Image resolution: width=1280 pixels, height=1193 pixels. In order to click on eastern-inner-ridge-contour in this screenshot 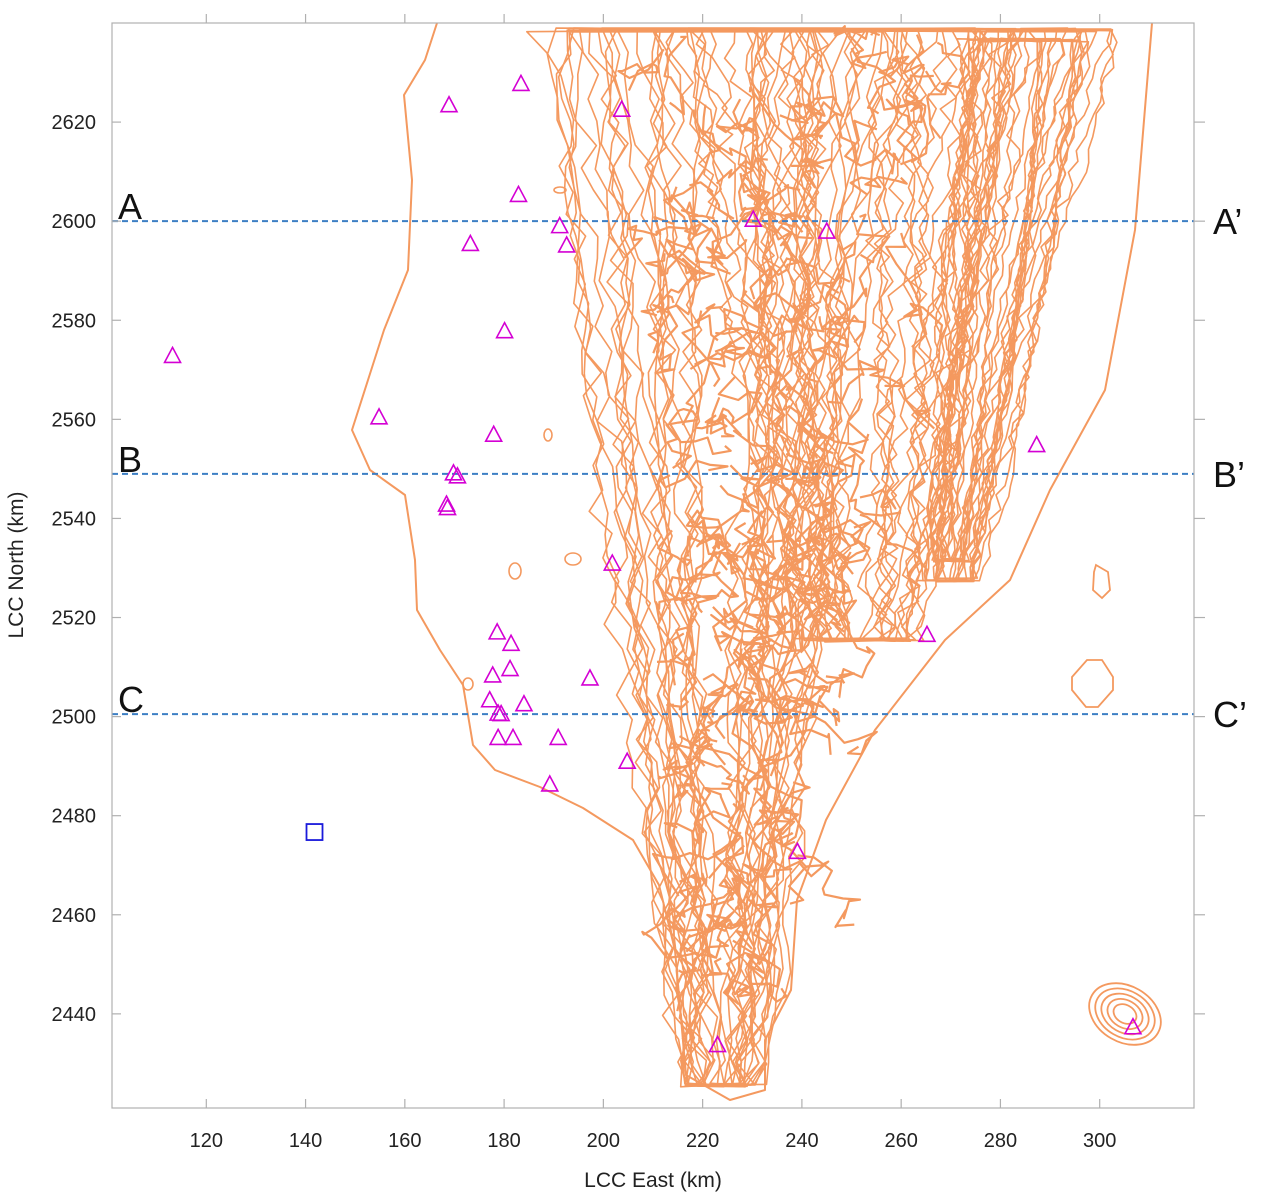, I will do `click(993, 299)`.